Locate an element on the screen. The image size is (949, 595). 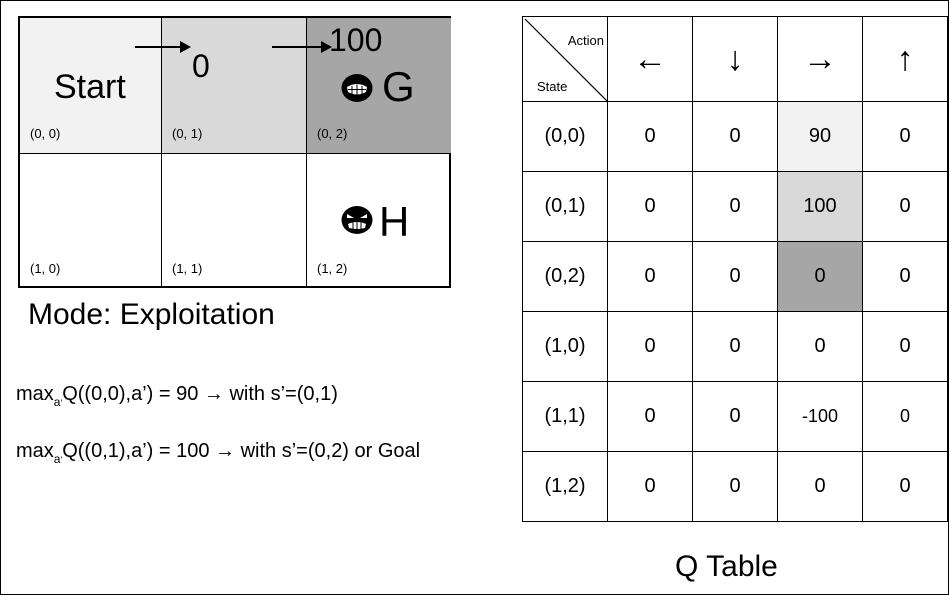
mode-label: Mode: Exploitation is located at coordinates (151, 314).